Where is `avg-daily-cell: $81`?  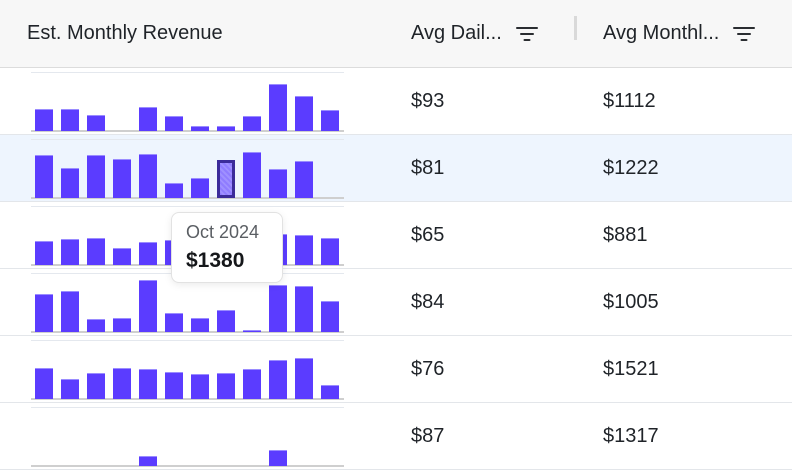
avg-daily-cell: $81 is located at coordinates (428, 167).